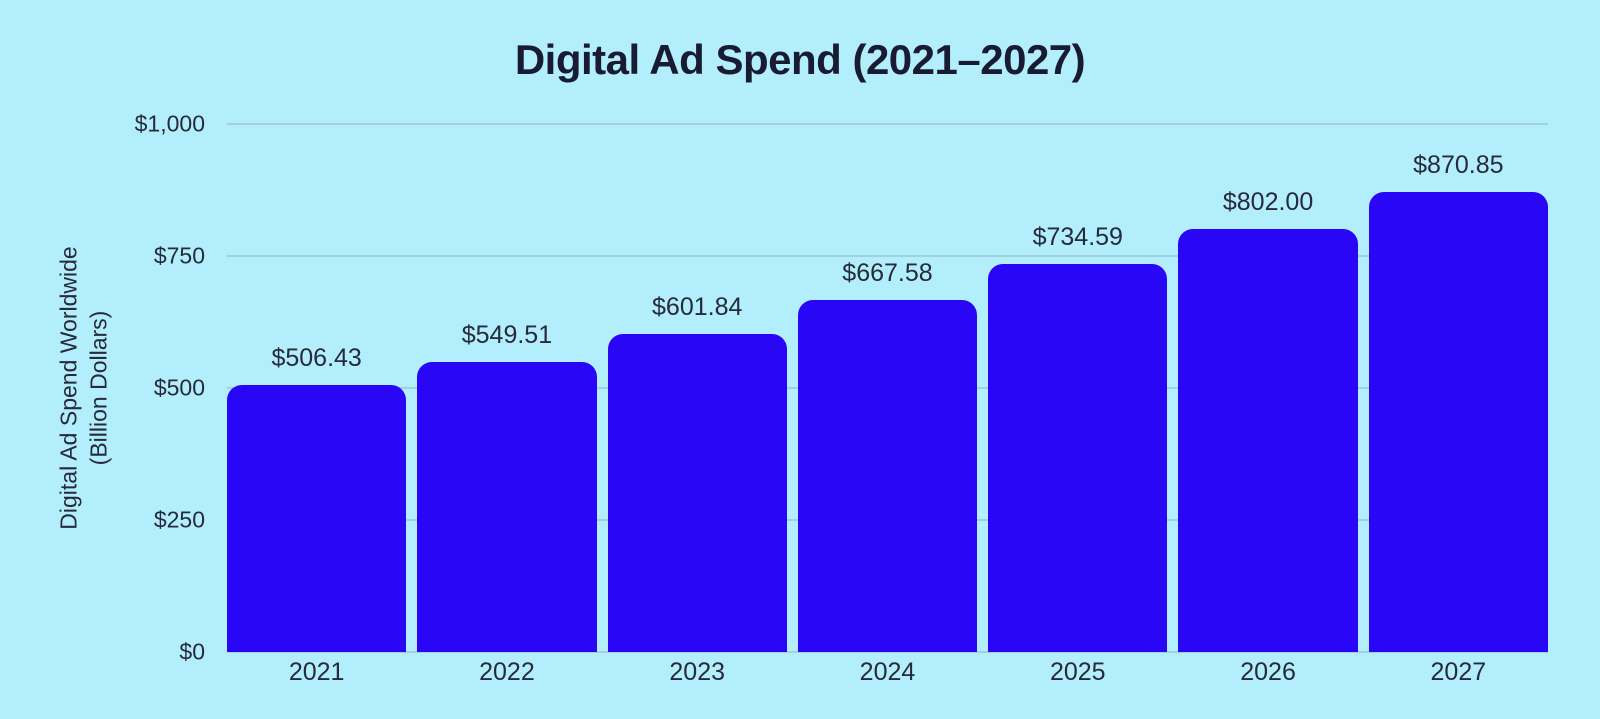 The image size is (1600, 719). Describe the element at coordinates (1458, 401) in the screenshot. I see `bar-2027: $870.85` at that location.